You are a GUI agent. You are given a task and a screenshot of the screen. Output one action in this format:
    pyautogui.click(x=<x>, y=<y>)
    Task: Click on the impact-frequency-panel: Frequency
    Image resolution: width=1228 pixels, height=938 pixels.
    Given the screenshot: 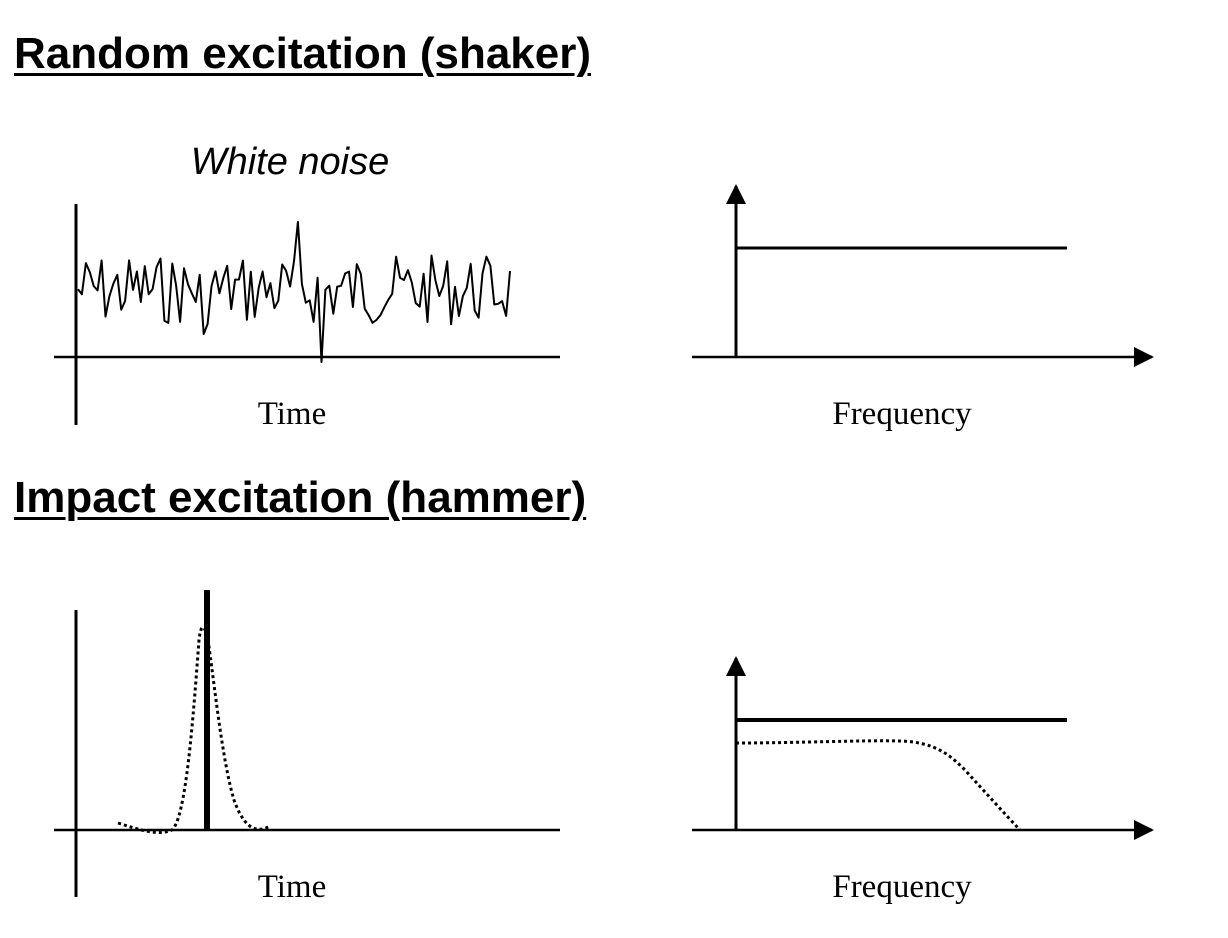 What is the action you would take?
    pyautogui.click(x=923, y=780)
    